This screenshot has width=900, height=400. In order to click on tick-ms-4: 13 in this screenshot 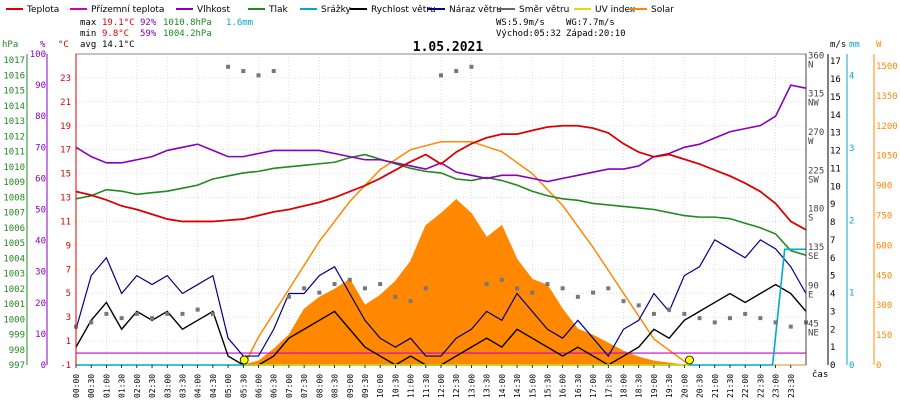, I will do `click(835, 134)`.